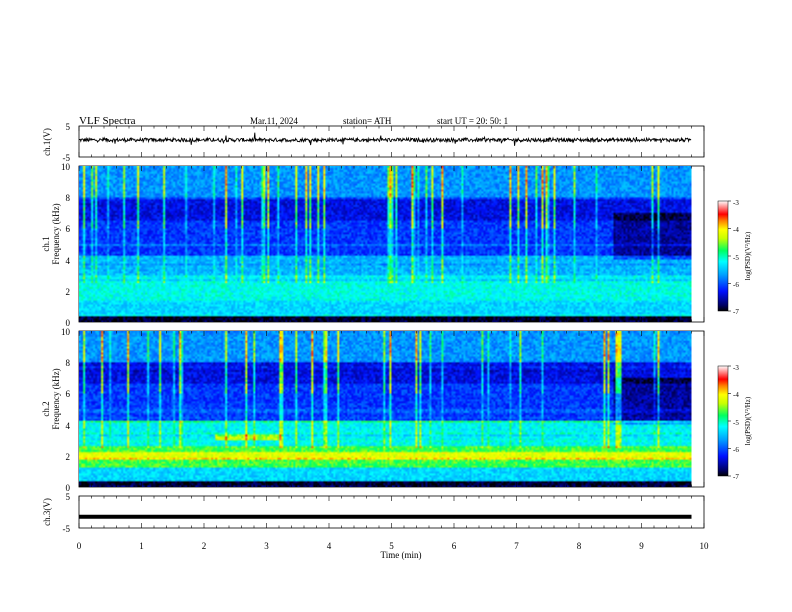 This screenshot has width=792, height=612. What do you see at coordinates (736, 450) in the screenshot?
I see `cbar2-tick-m6: -6` at bounding box center [736, 450].